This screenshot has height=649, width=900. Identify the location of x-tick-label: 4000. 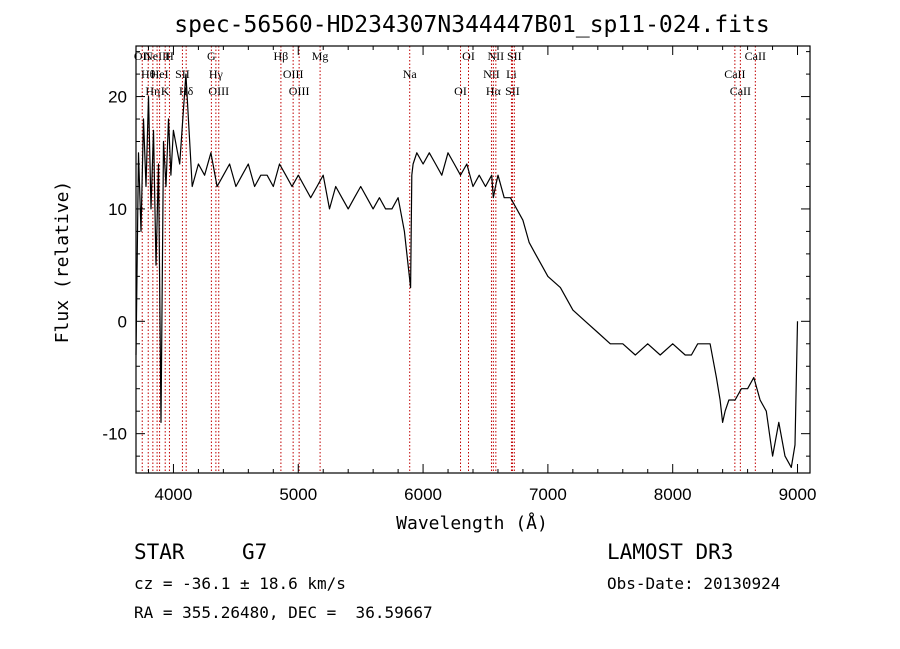
(174, 494).